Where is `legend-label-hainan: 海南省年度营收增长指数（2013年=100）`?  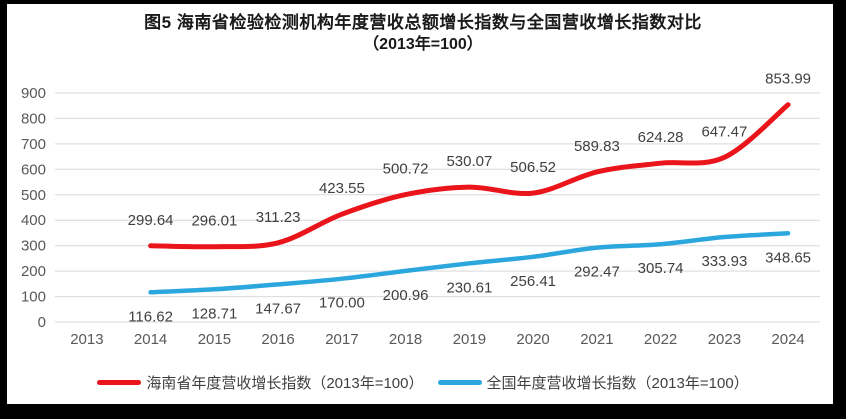 legend-label-hainan: 海南省年度营收增长指数（2013年=100） is located at coordinates (285, 383).